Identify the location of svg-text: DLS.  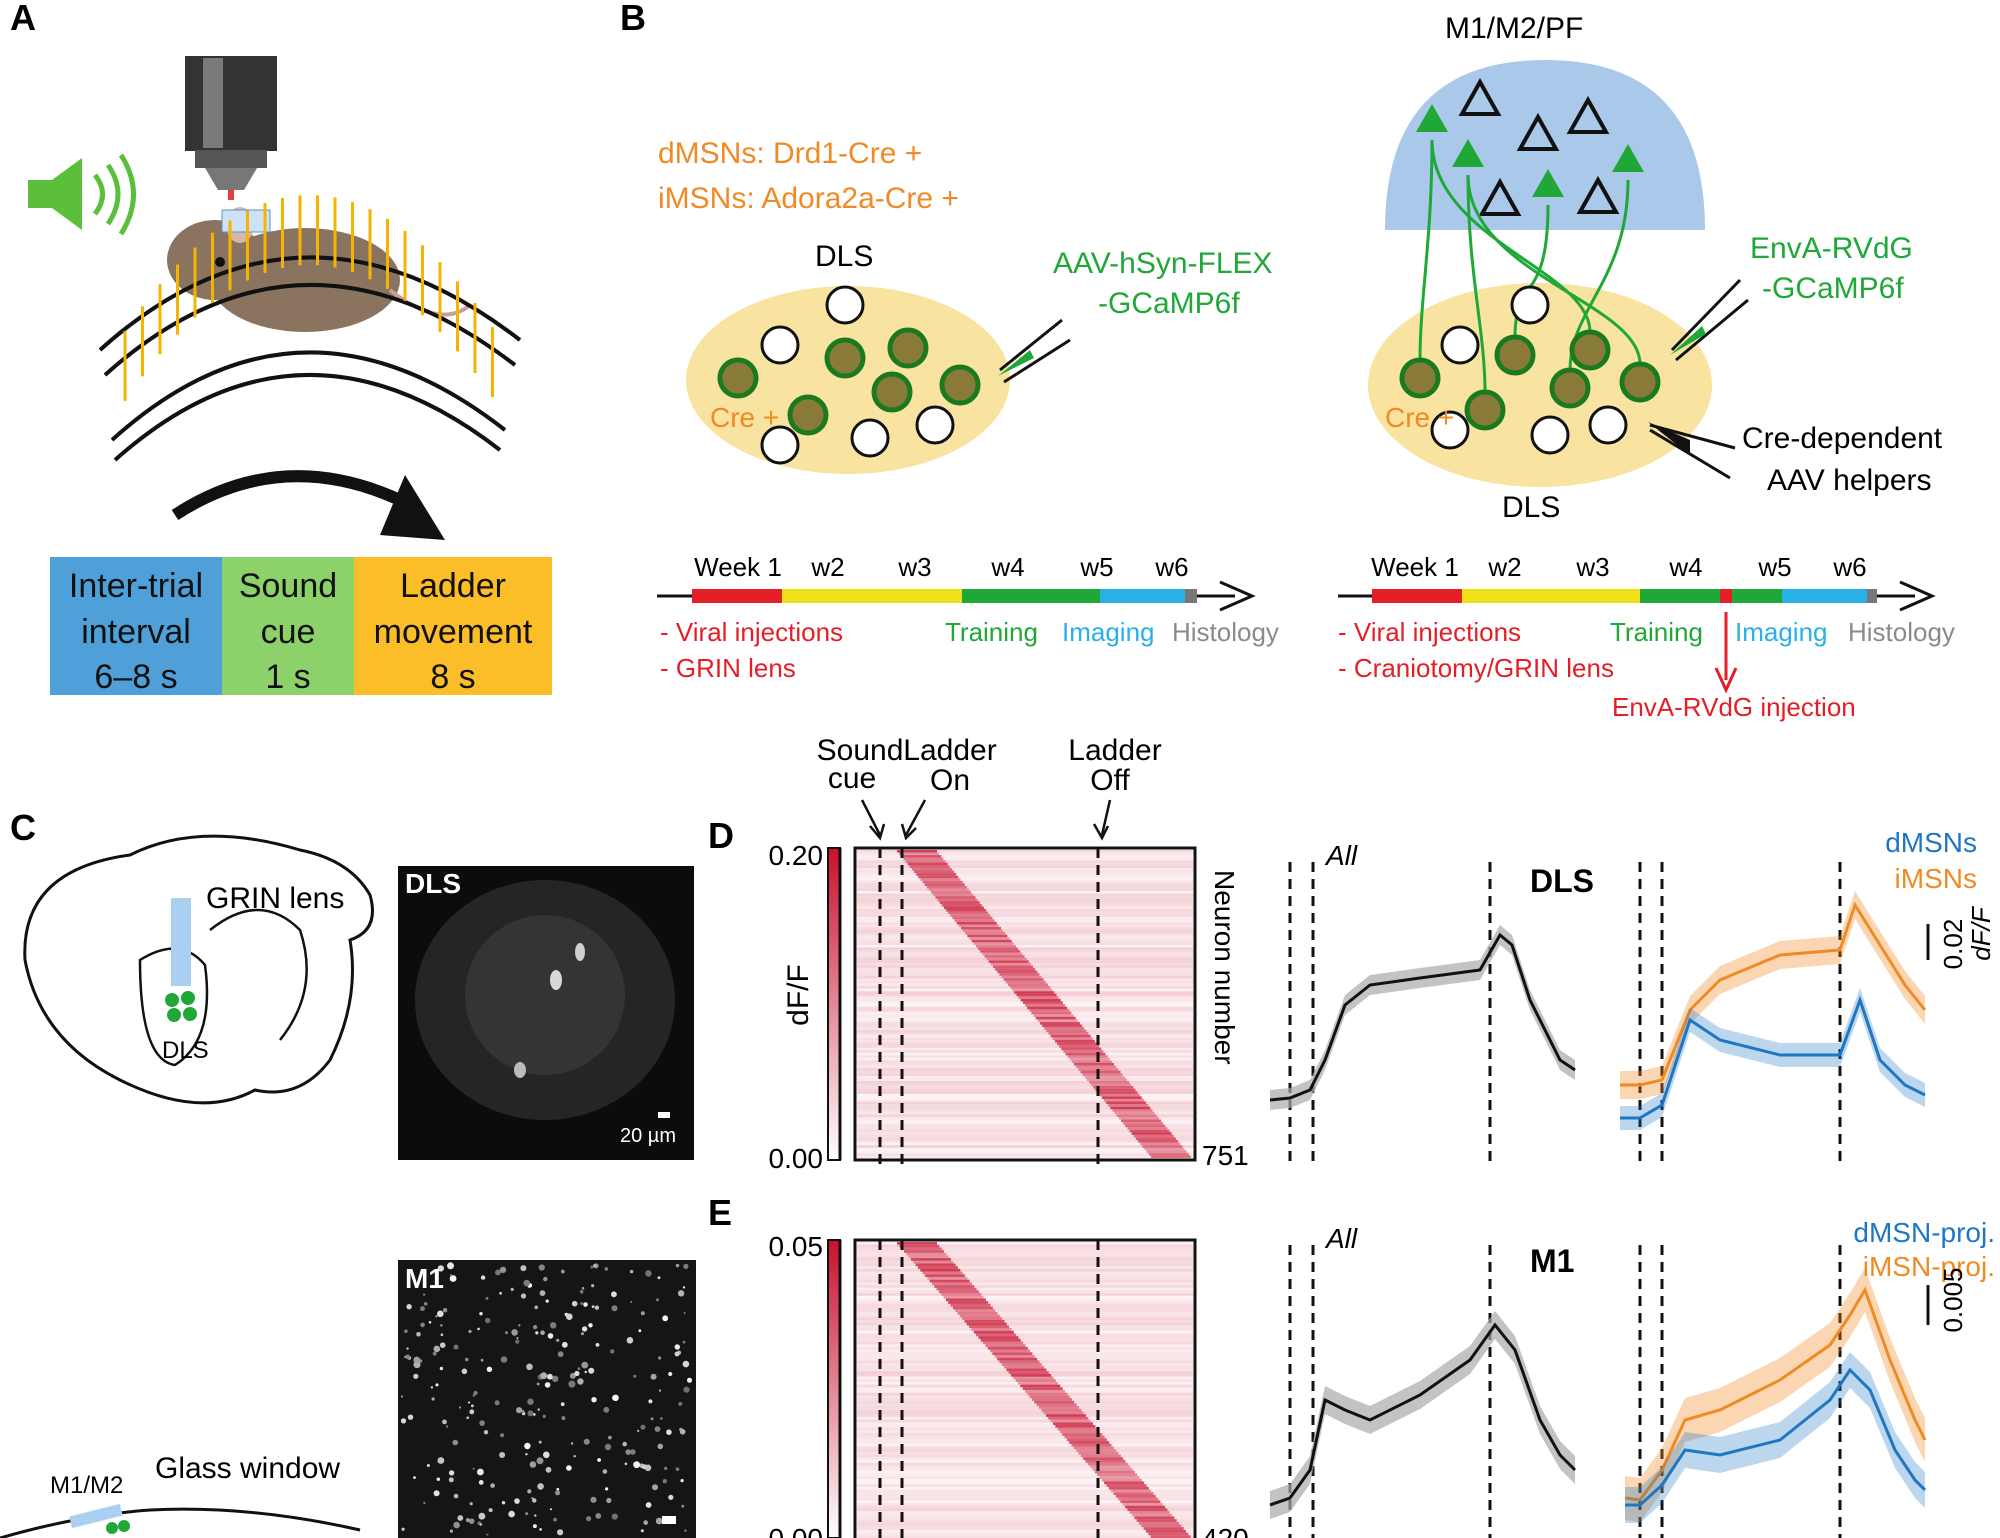
(1562, 881).